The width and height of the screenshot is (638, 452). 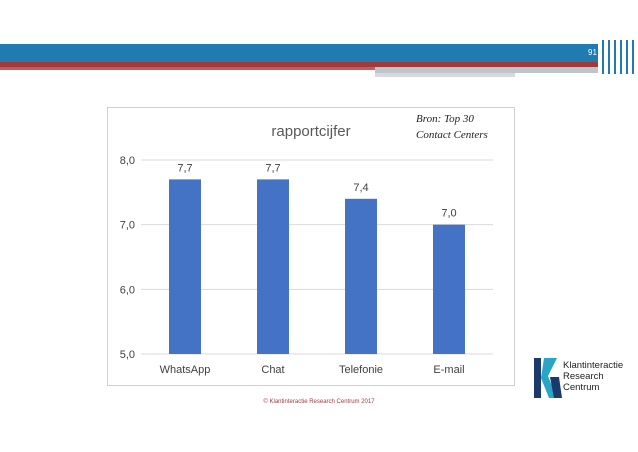 What do you see at coordinates (360, 188) in the screenshot?
I see `data-label: 7,4` at bounding box center [360, 188].